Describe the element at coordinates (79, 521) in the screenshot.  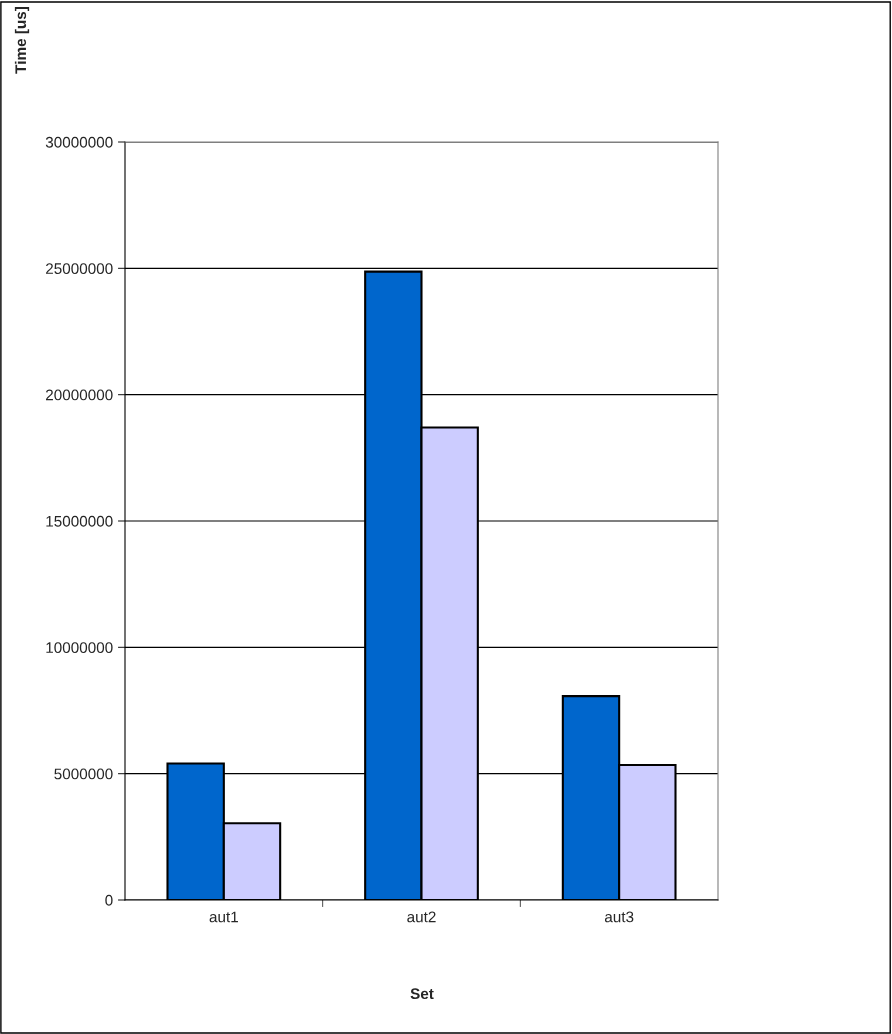
I see `y-tick-label: 15000000` at that location.